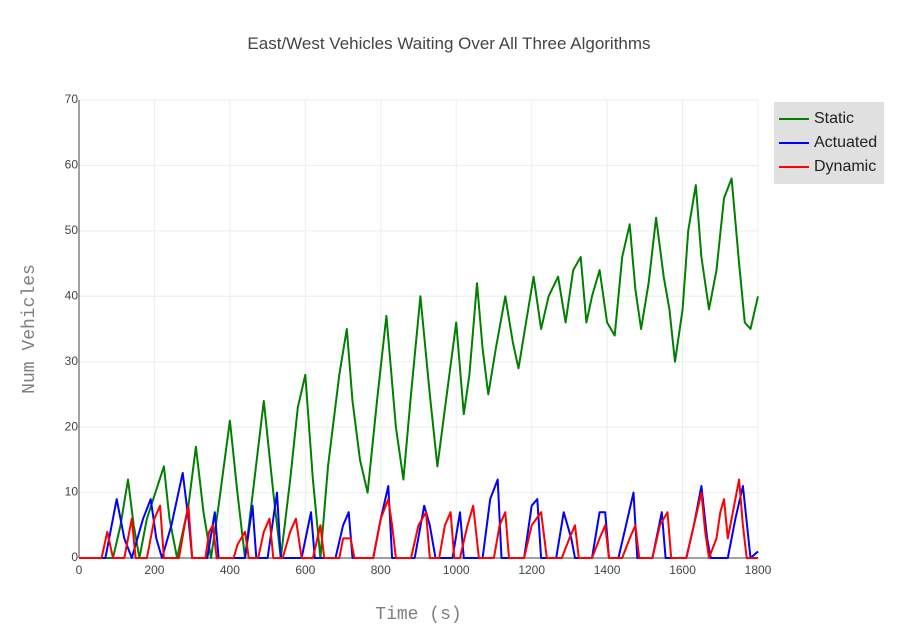 The height and width of the screenshot is (637, 898). Describe the element at coordinates (456, 570) in the screenshot. I see `x-tick-label: 1000` at that location.